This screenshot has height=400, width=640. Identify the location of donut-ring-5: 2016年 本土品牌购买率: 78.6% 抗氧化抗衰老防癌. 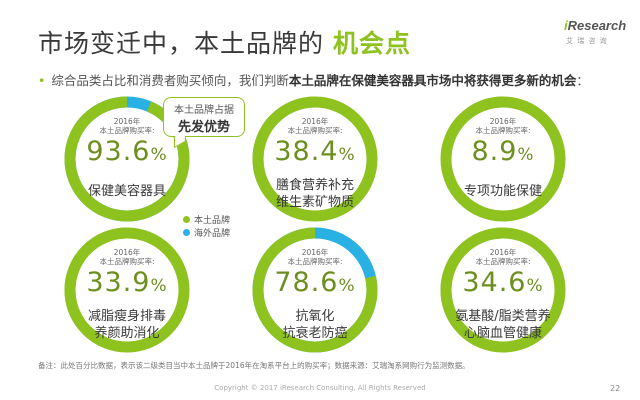
(315, 290).